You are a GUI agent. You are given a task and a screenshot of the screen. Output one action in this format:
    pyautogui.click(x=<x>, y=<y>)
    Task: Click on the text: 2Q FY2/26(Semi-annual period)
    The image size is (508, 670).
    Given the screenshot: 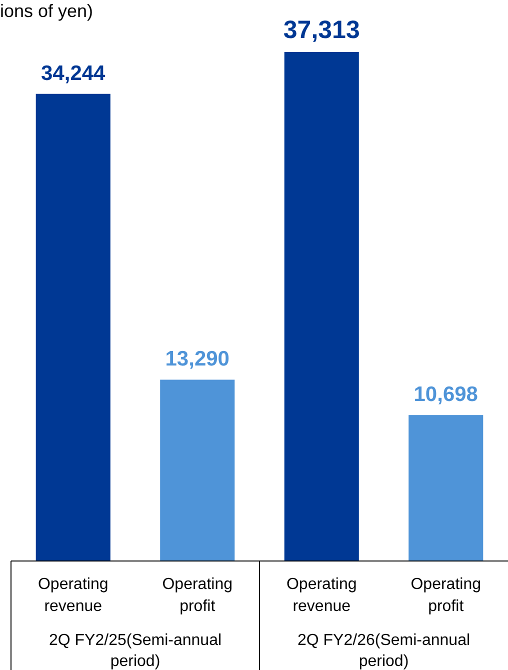 What is the action you would take?
    pyautogui.click(x=383, y=651)
    